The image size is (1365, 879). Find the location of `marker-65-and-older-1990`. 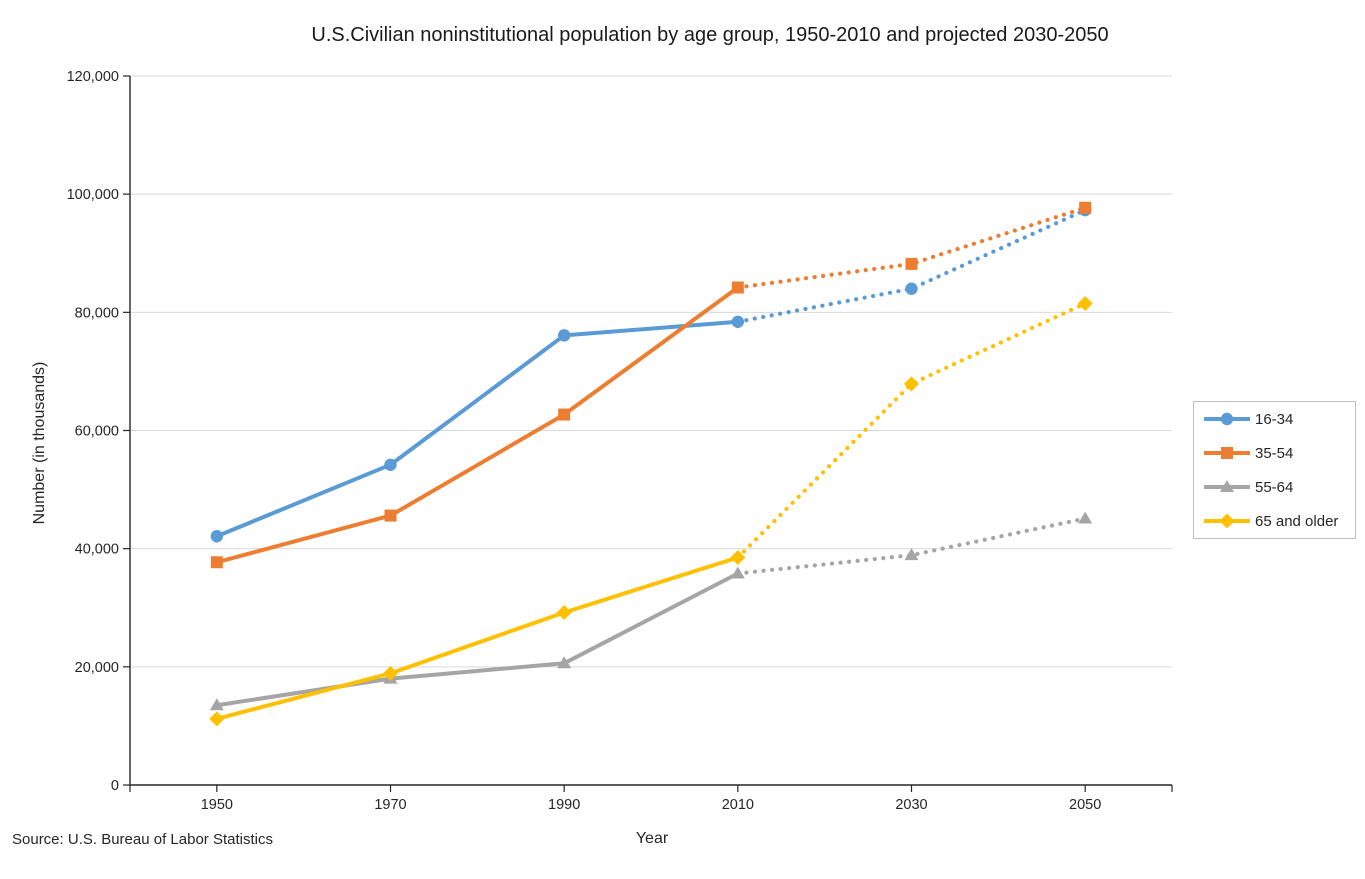

marker-65-and-older-1990 is located at coordinates (564, 612).